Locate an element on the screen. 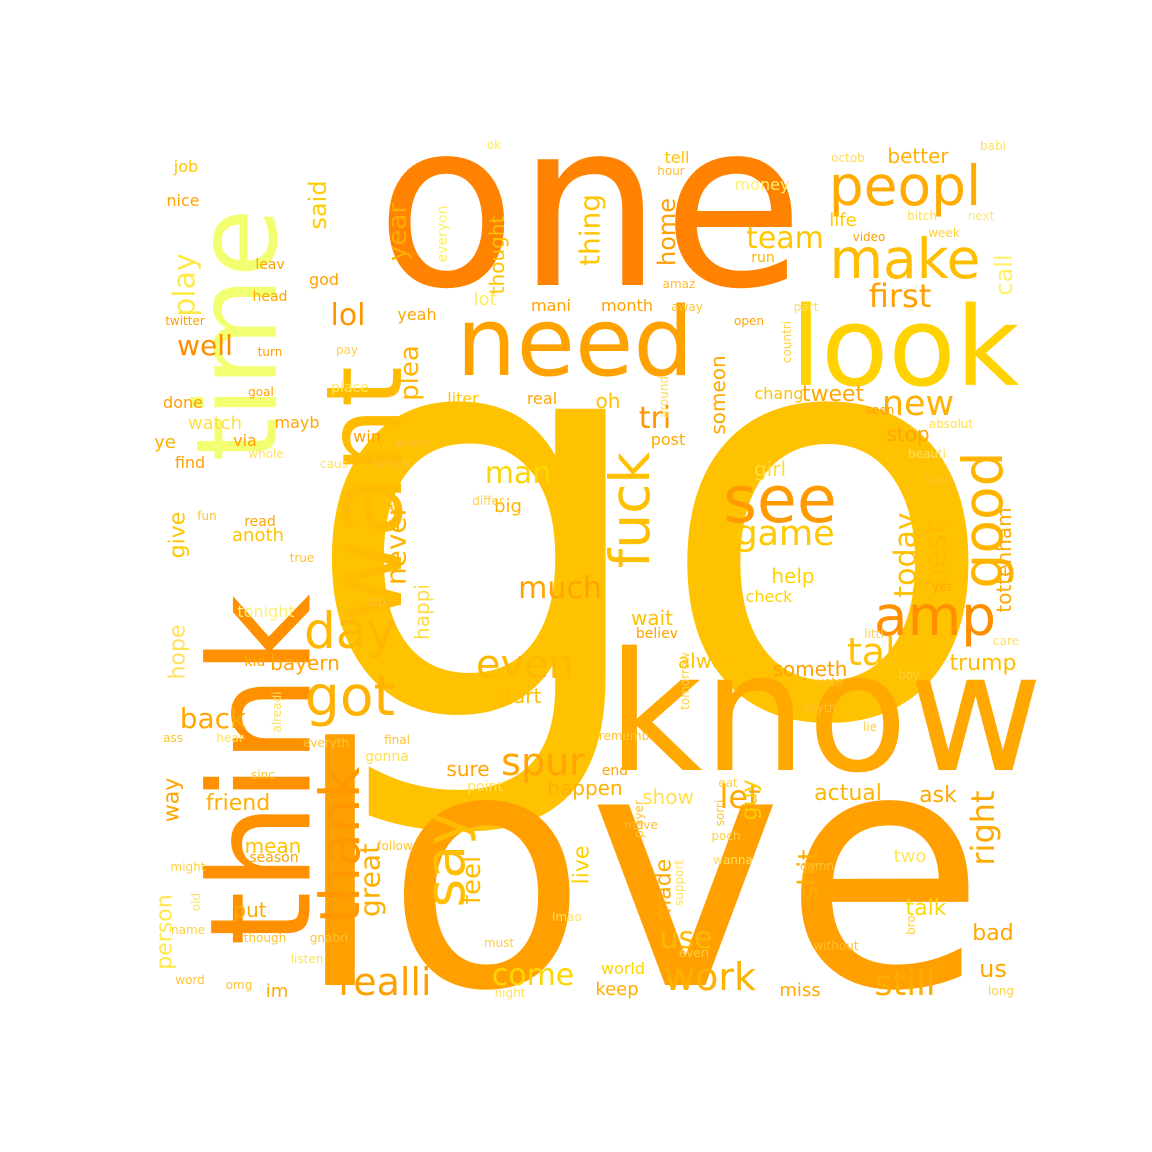  word-noth: noth is located at coordinates (514, 818).